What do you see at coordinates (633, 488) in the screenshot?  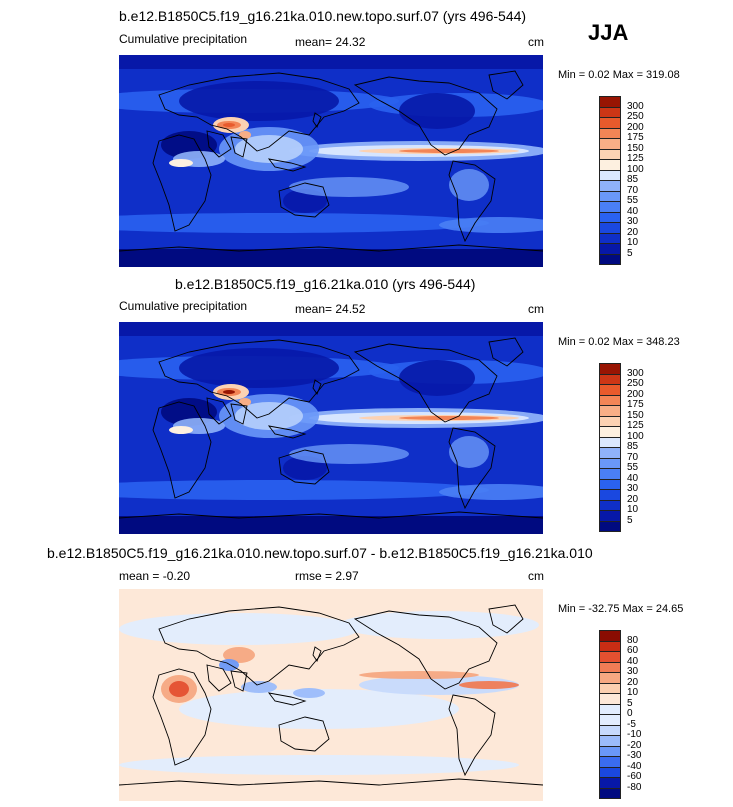 I see `colorbar-tick-label: 30` at bounding box center [633, 488].